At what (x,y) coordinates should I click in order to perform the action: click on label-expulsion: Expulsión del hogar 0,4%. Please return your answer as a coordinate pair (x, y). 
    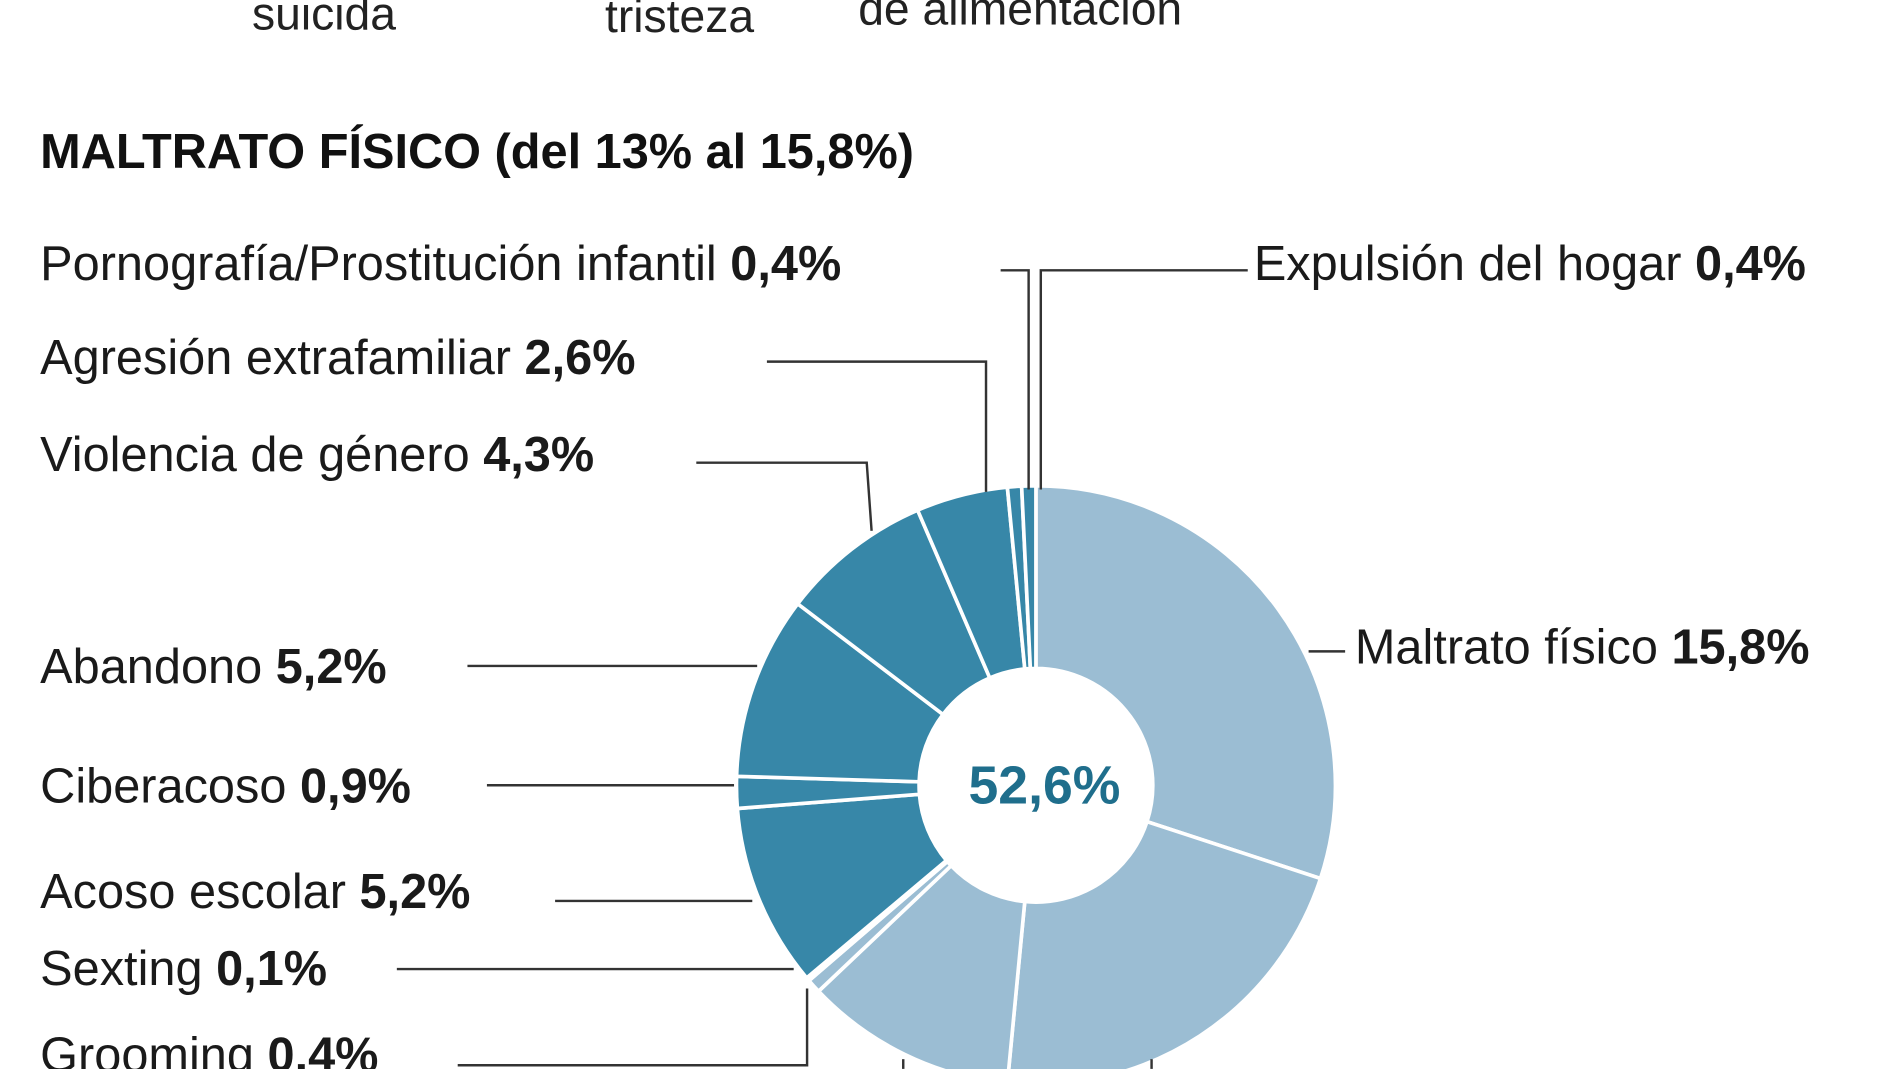
    Looking at the image, I should click on (1530, 264).